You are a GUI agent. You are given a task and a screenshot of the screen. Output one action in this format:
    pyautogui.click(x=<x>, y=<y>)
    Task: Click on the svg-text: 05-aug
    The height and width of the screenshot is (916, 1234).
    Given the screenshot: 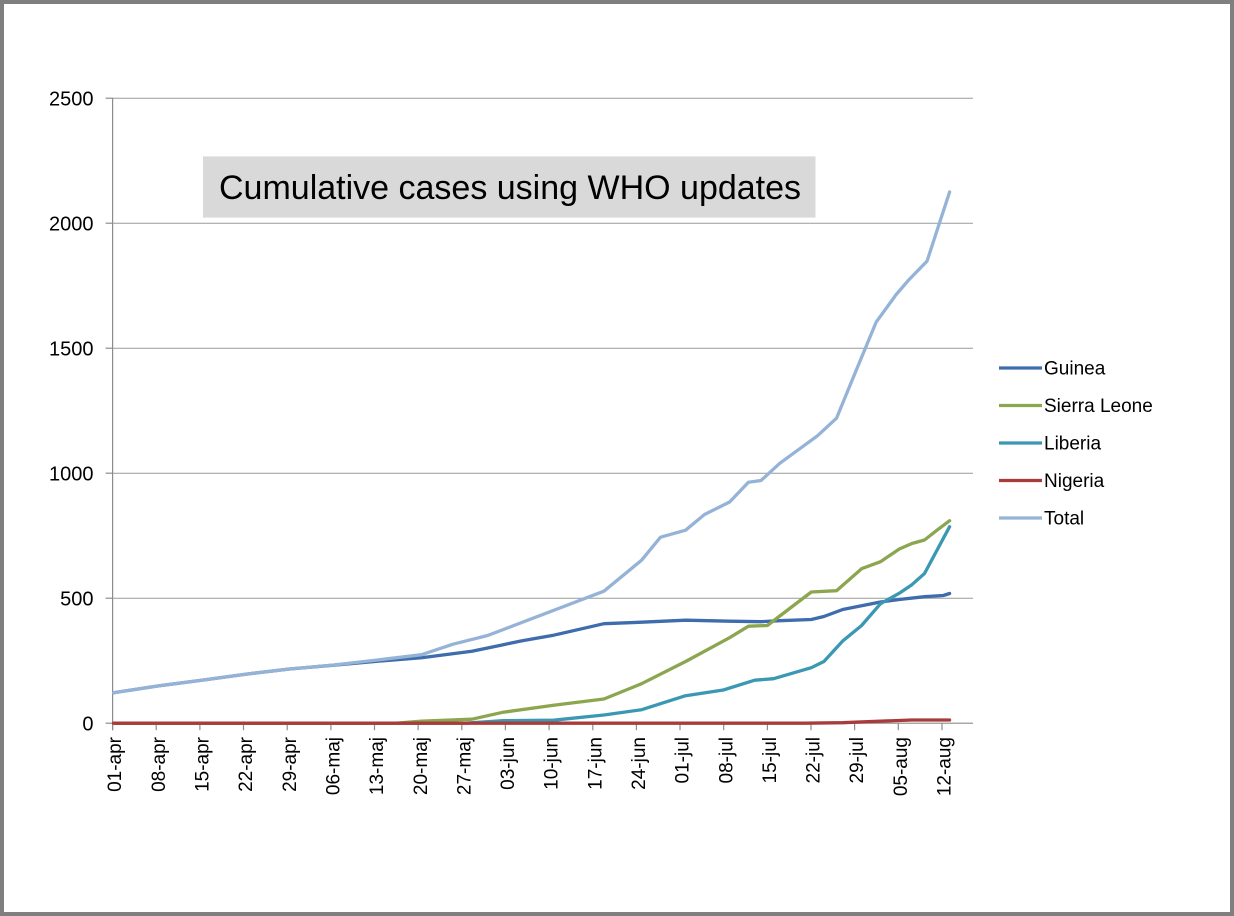 What is the action you would take?
    pyautogui.click(x=901, y=766)
    